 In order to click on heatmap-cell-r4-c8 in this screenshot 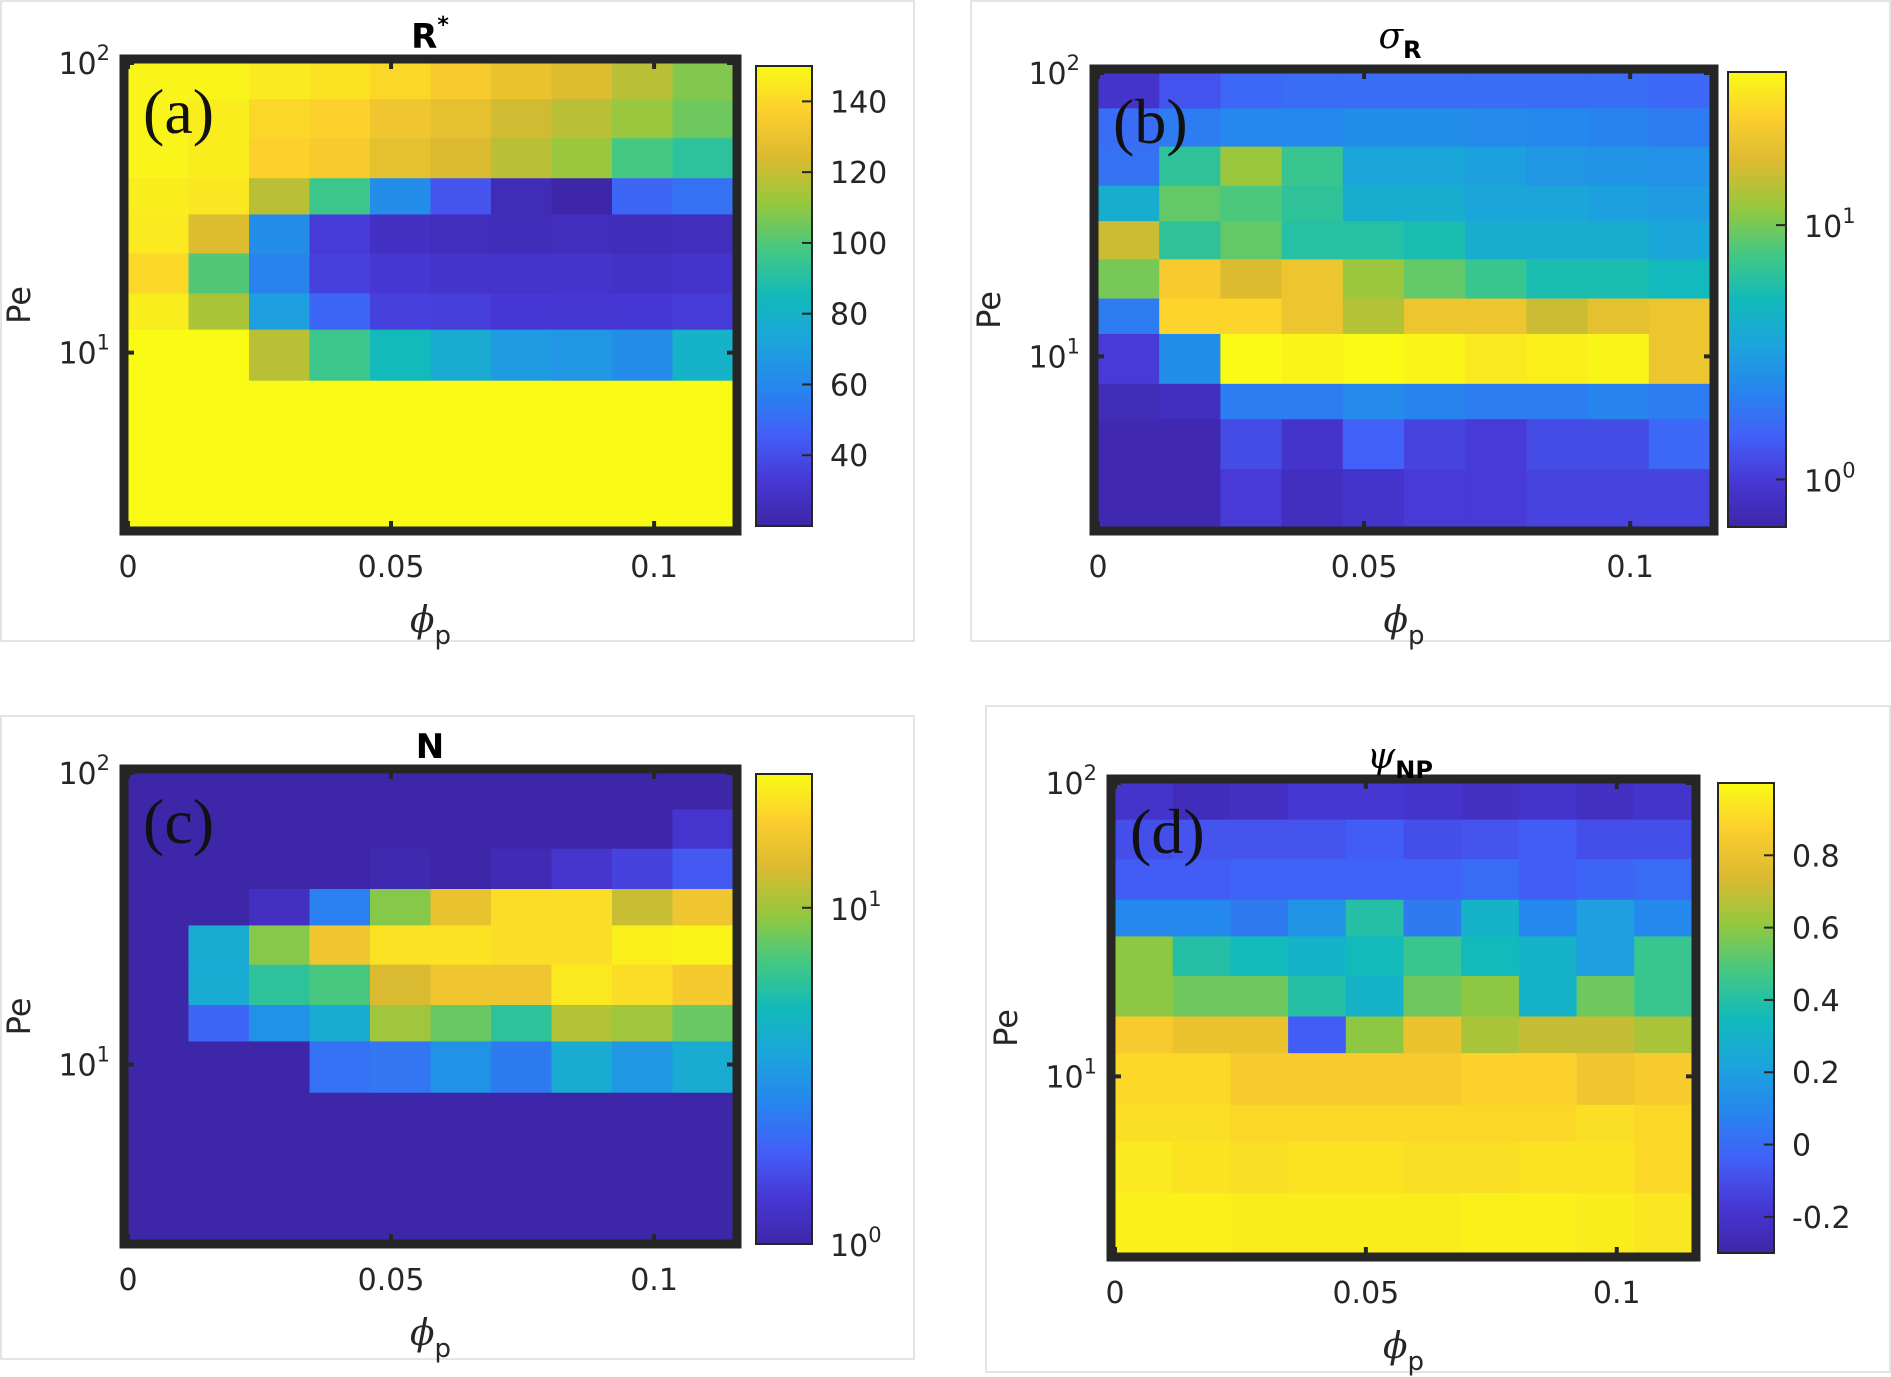, I will do `click(1605, 956)`.